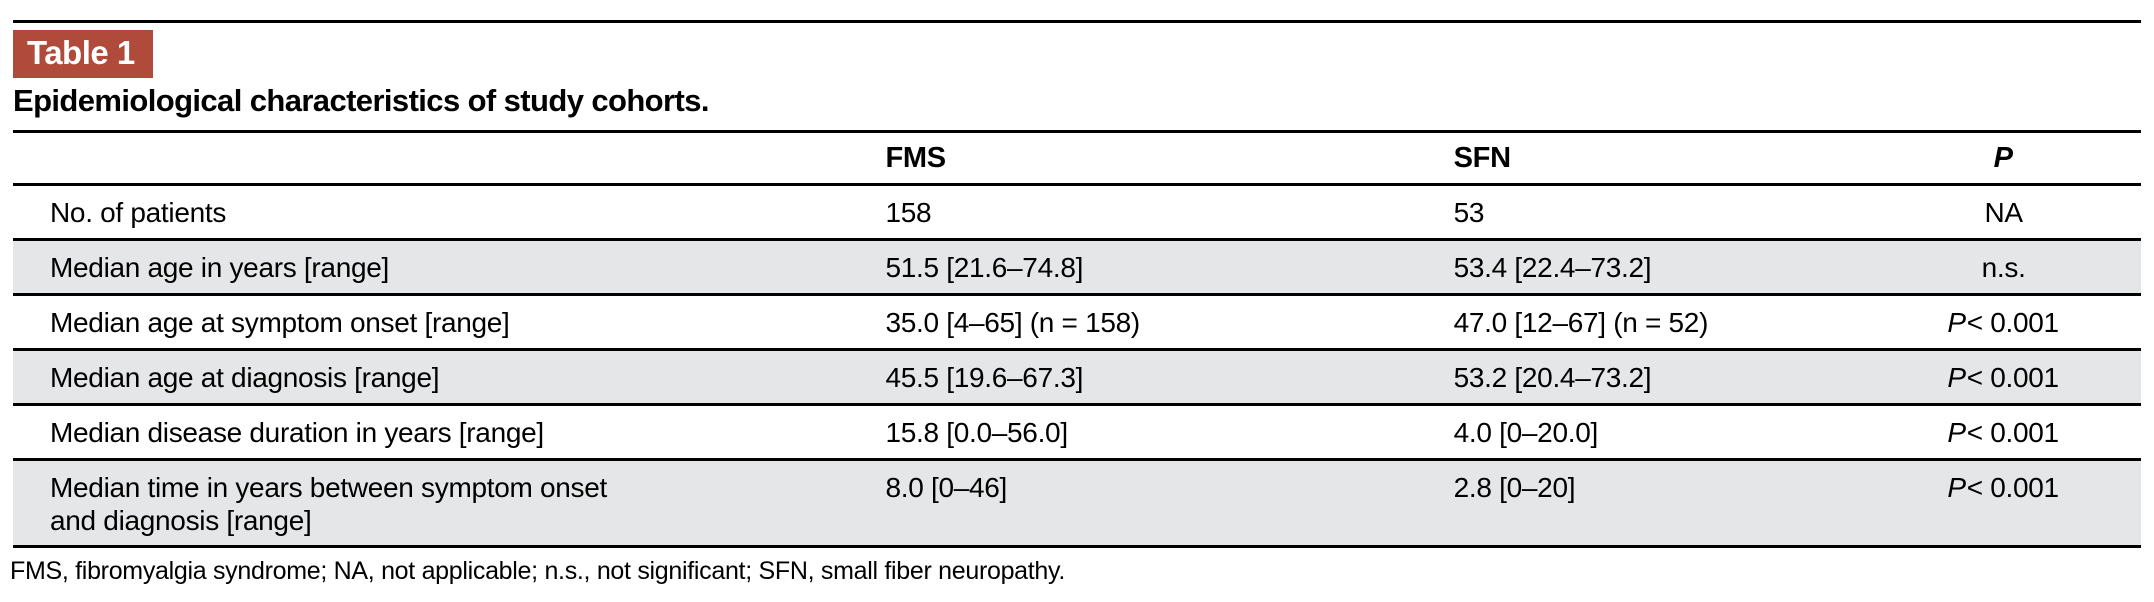 This screenshot has width=2154, height=602. What do you see at coordinates (1526, 432) in the screenshot?
I see `sfn-value-cell: 4.0 [0–20.0]` at bounding box center [1526, 432].